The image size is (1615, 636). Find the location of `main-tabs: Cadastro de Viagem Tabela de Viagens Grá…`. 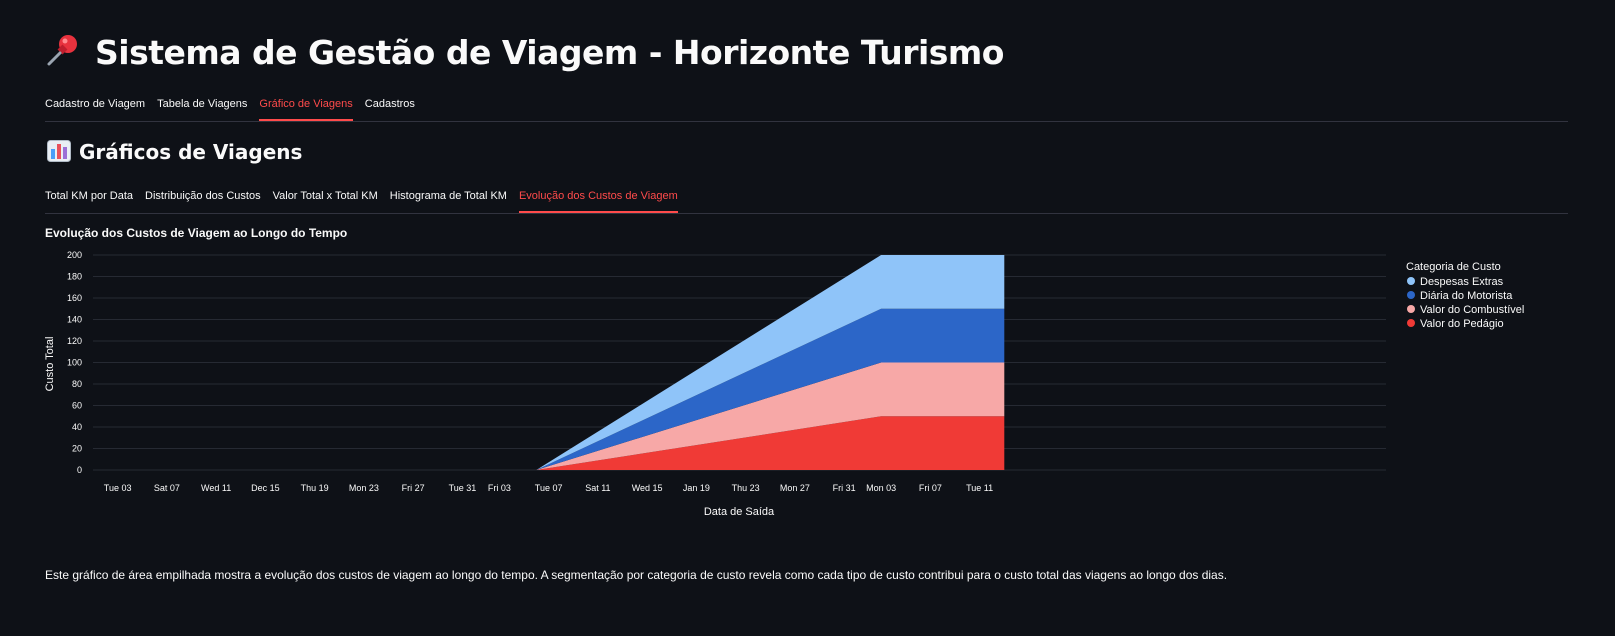

main-tabs: Cadastro de Viagem Tabela de Viagens Grá… is located at coordinates (233, 109).